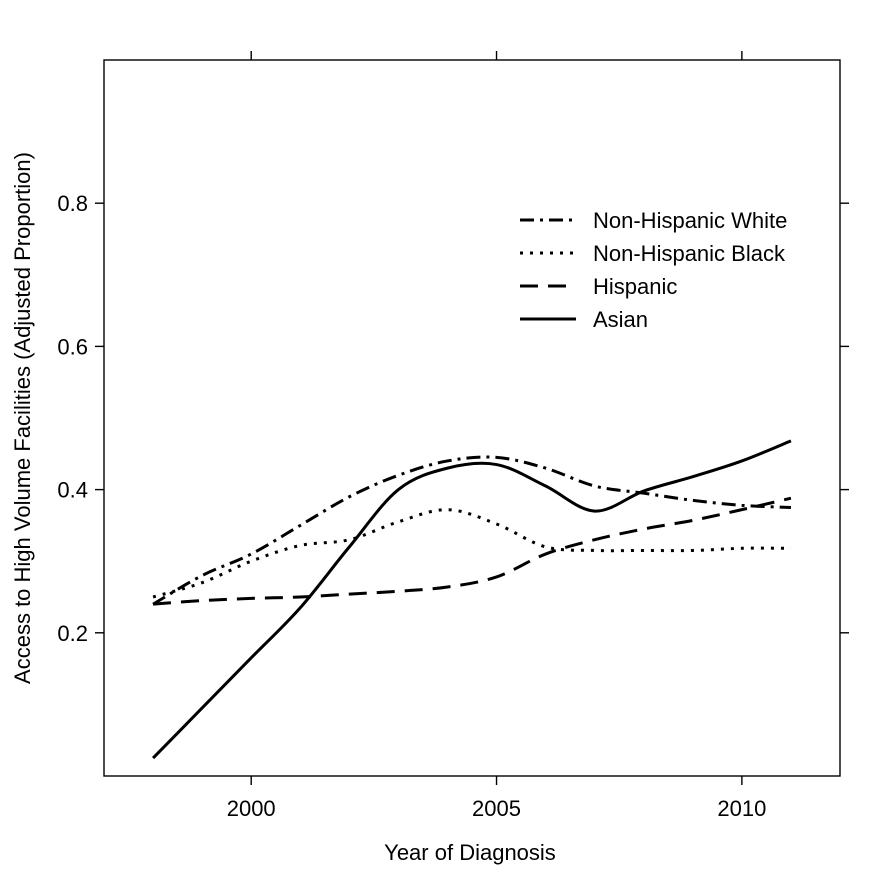 This screenshot has width=882, height=882. What do you see at coordinates (689, 253) in the screenshot?
I see `legend-label-non-hispanic-black: Non-Hispanic Black` at bounding box center [689, 253].